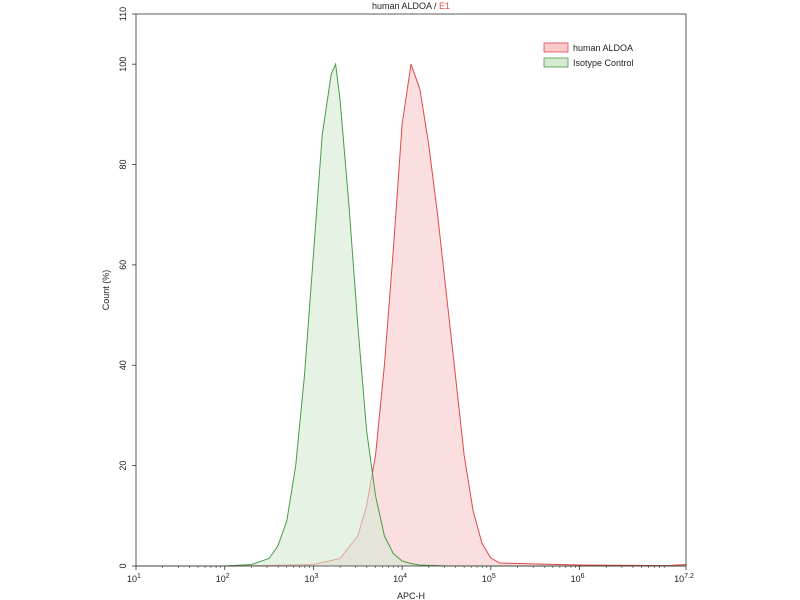 The height and width of the screenshot is (600, 800). Describe the element at coordinates (311, 578) in the screenshot. I see `x-tick-label: 10³` at that location.